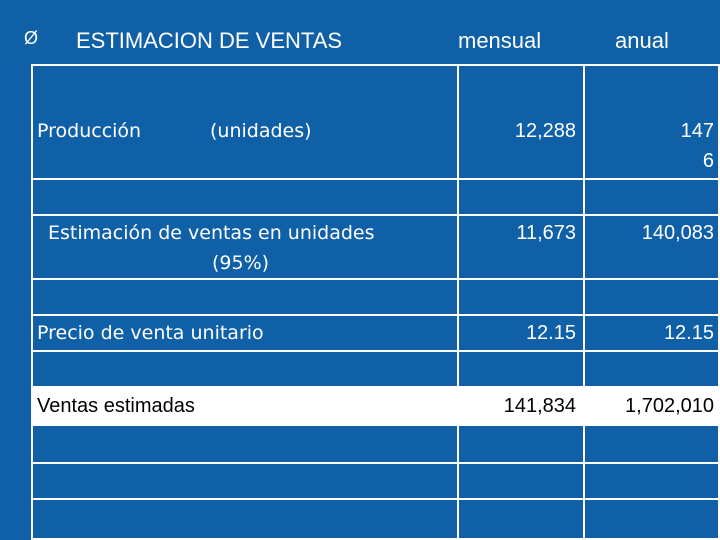  Describe the element at coordinates (550, 333) in the screenshot. I see `row-price-monthly: 12.15` at that location.